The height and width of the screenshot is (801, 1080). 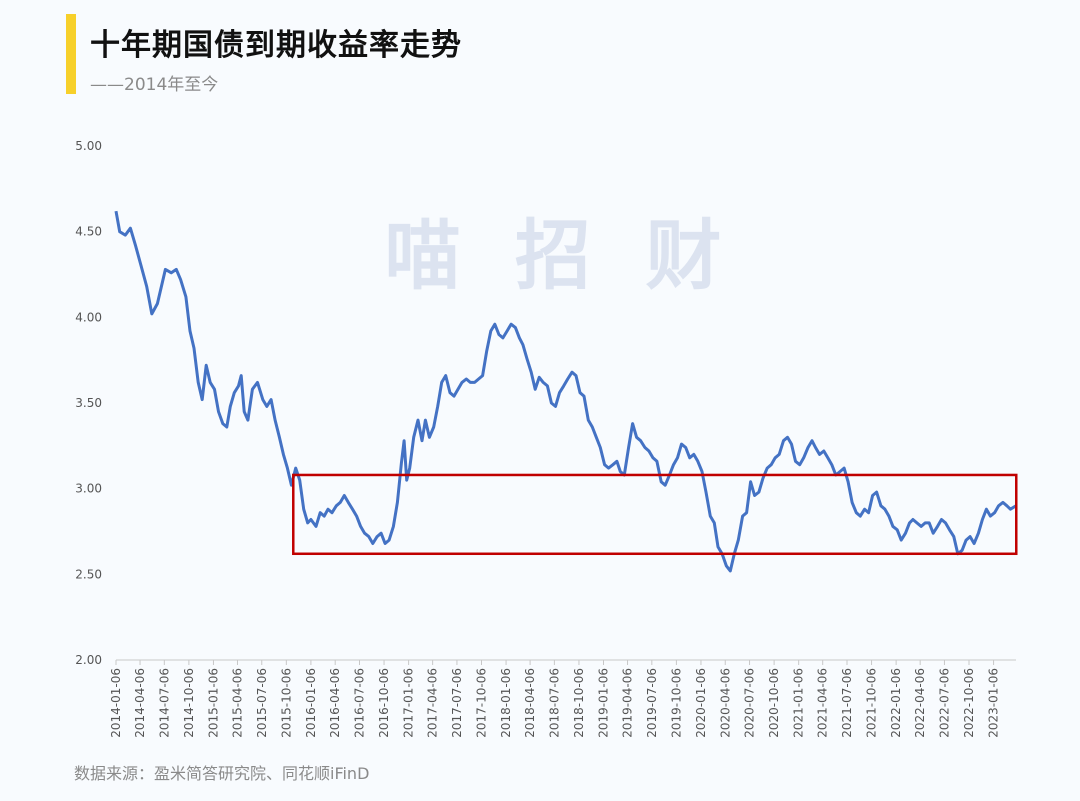 What do you see at coordinates (457, 703) in the screenshot?
I see `x-tick-label: 2017-07-06` at bounding box center [457, 703].